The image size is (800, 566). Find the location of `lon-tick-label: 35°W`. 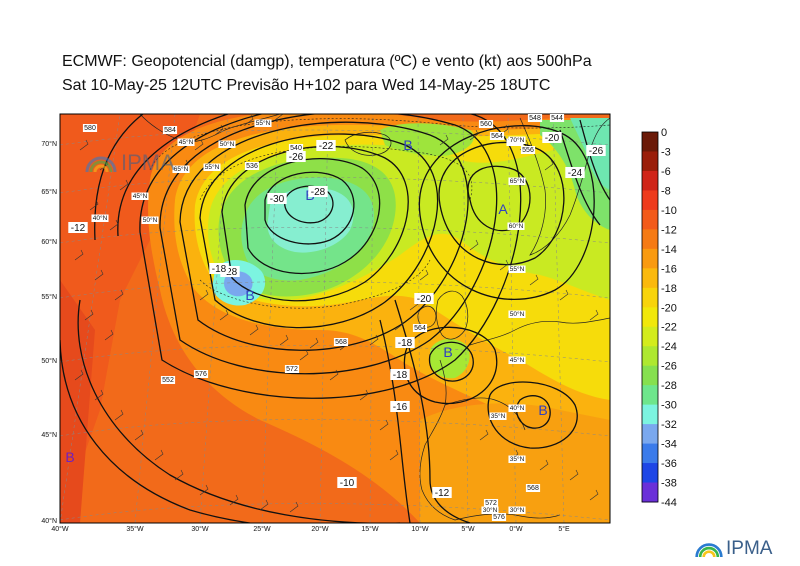

lon-tick-label: 35°W is located at coordinates (135, 529).